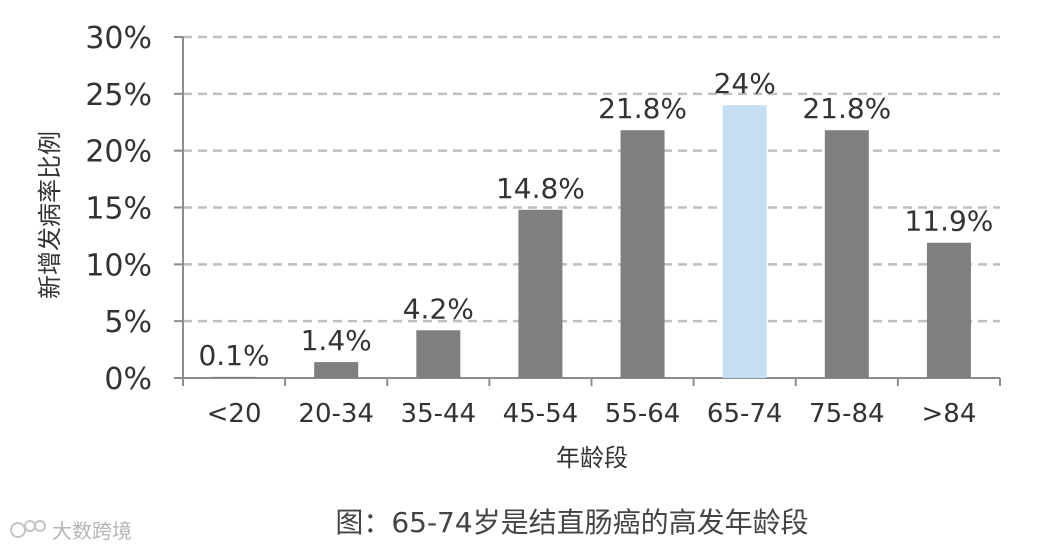 Image resolution: width=1041 pixels, height=557 pixels. What do you see at coordinates (233, 355) in the screenshot?
I see `data-label: 0.1%` at bounding box center [233, 355].